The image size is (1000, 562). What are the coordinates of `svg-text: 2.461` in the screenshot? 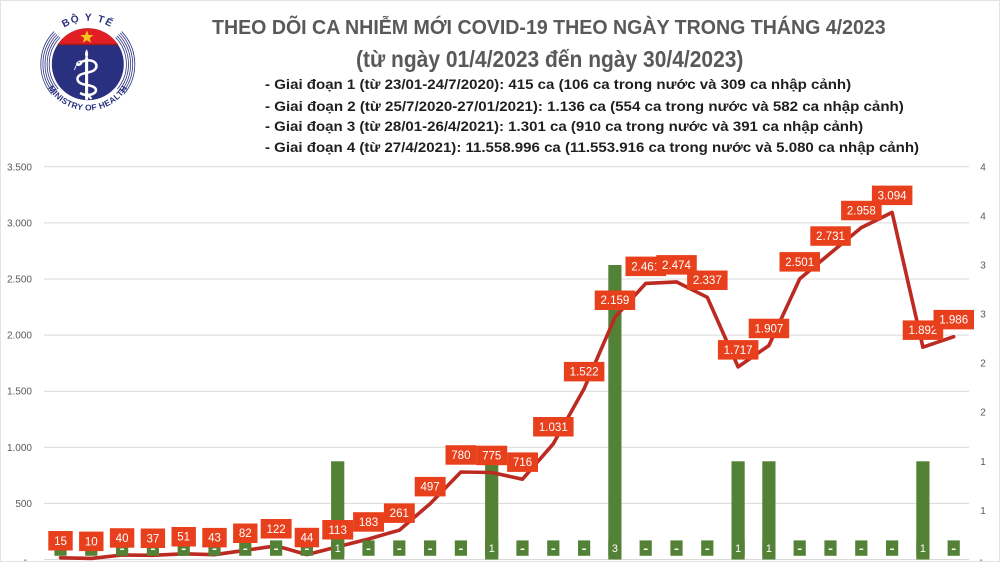 It's located at (645, 267).